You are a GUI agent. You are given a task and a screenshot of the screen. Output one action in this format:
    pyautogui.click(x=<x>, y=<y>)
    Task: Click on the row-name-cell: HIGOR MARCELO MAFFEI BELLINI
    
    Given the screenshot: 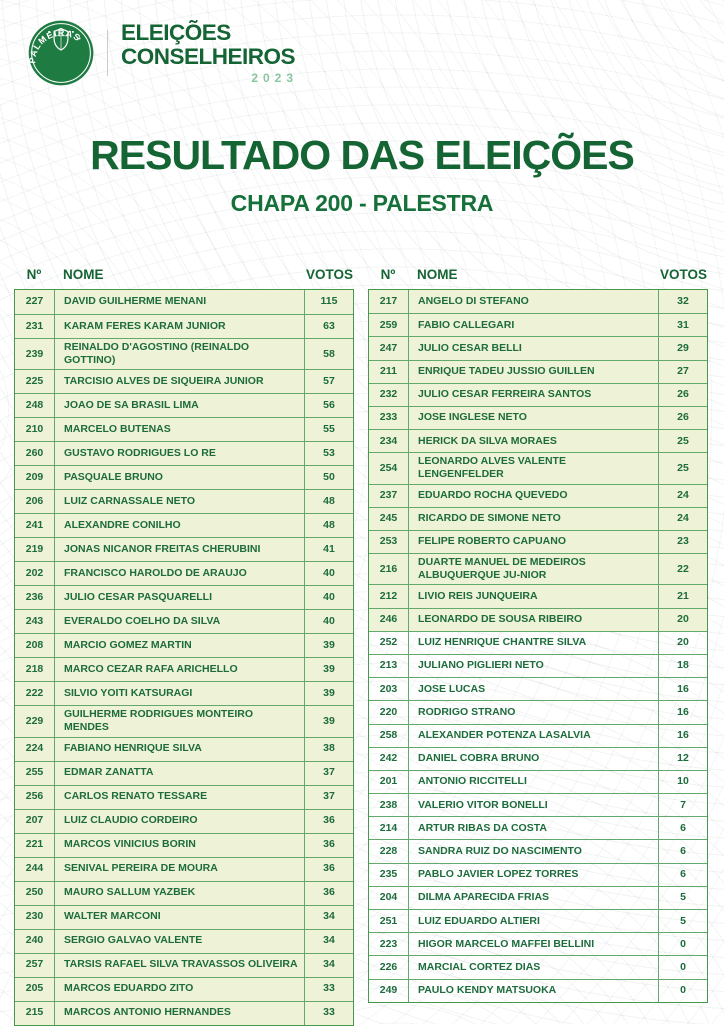 What is the action you would take?
    pyautogui.click(x=506, y=943)
    